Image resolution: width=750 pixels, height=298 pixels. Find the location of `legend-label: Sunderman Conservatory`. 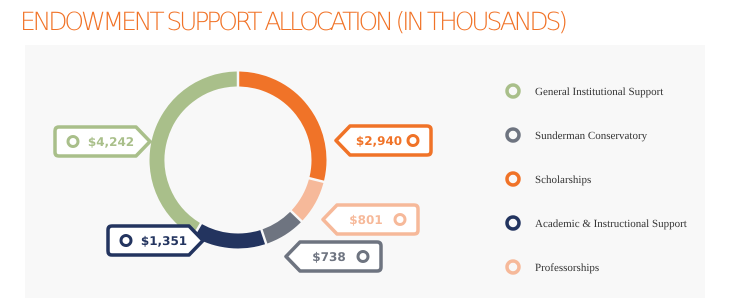

legend-label: Sunderman Conservatory is located at coordinates (591, 136).